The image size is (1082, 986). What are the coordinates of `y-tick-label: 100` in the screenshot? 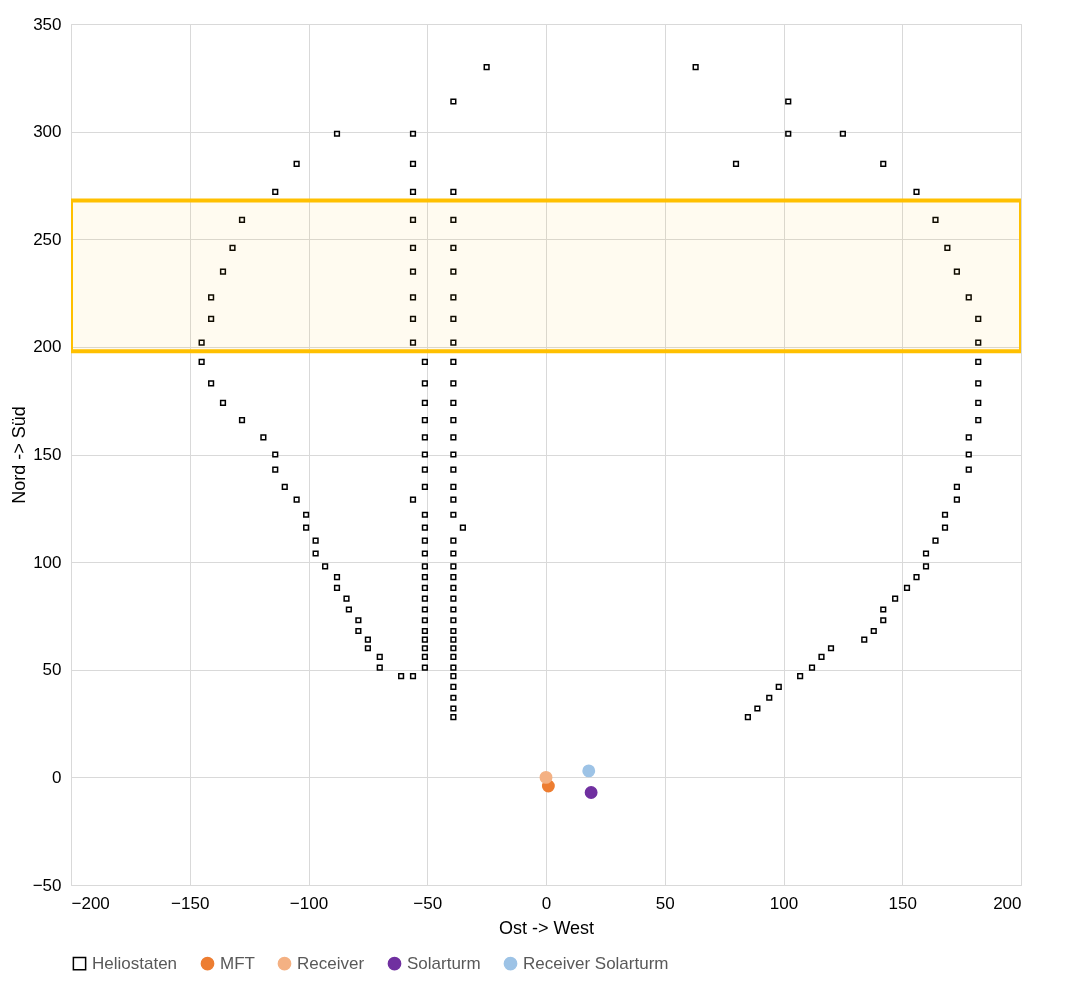 It's located at (47, 562).